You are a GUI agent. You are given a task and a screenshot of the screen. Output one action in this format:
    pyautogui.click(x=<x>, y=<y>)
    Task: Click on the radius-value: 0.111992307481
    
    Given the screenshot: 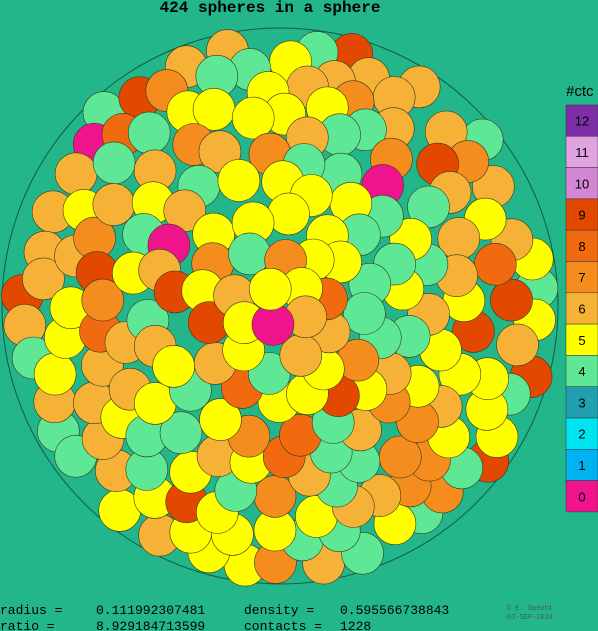 What is the action you would take?
    pyautogui.click(x=150, y=610)
    